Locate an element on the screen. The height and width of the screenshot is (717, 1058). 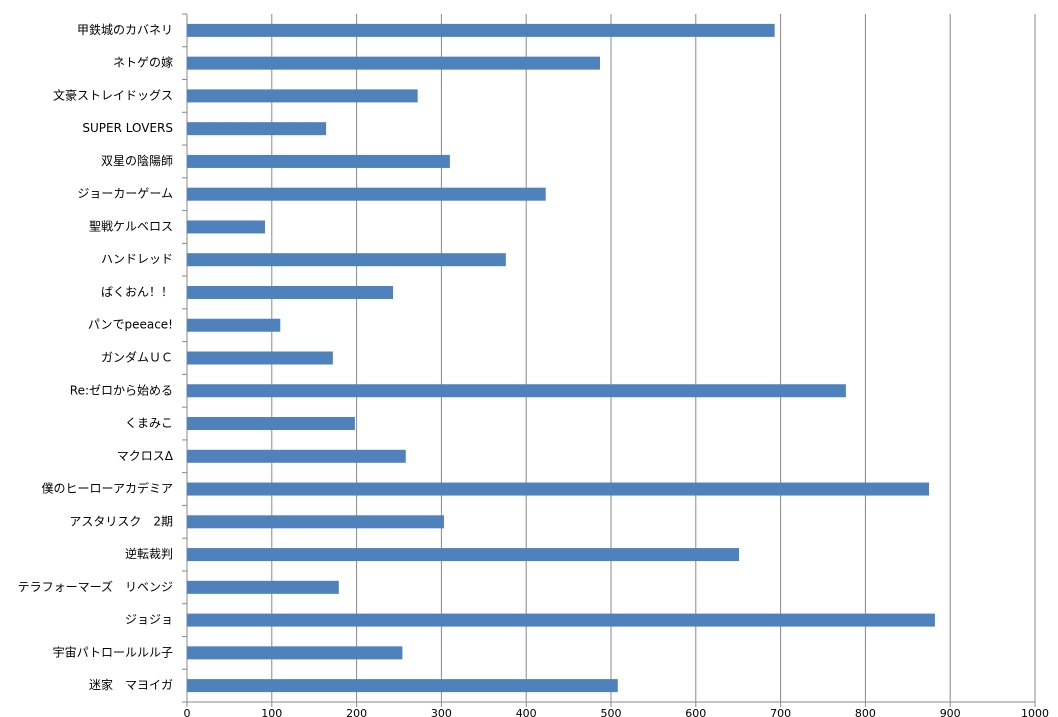
x-tick-label: 900 is located at coordinates (950, 712).